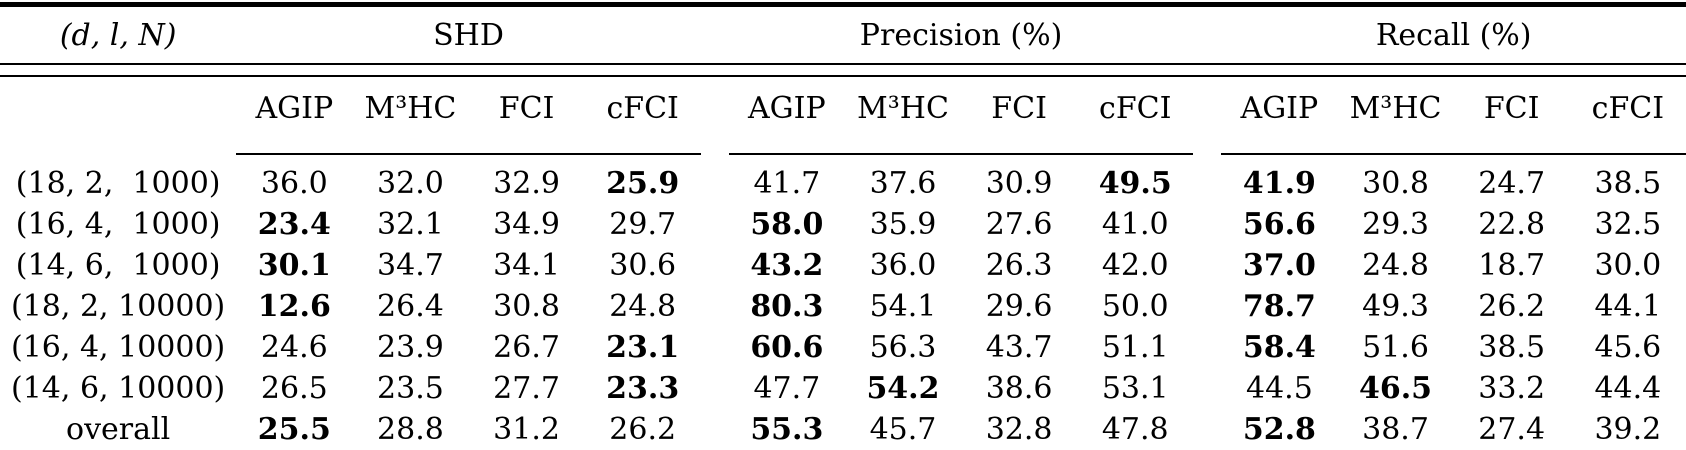 The image size is (1686, 450). I want to click on value-cell: 26.3, so click(1019, 265).